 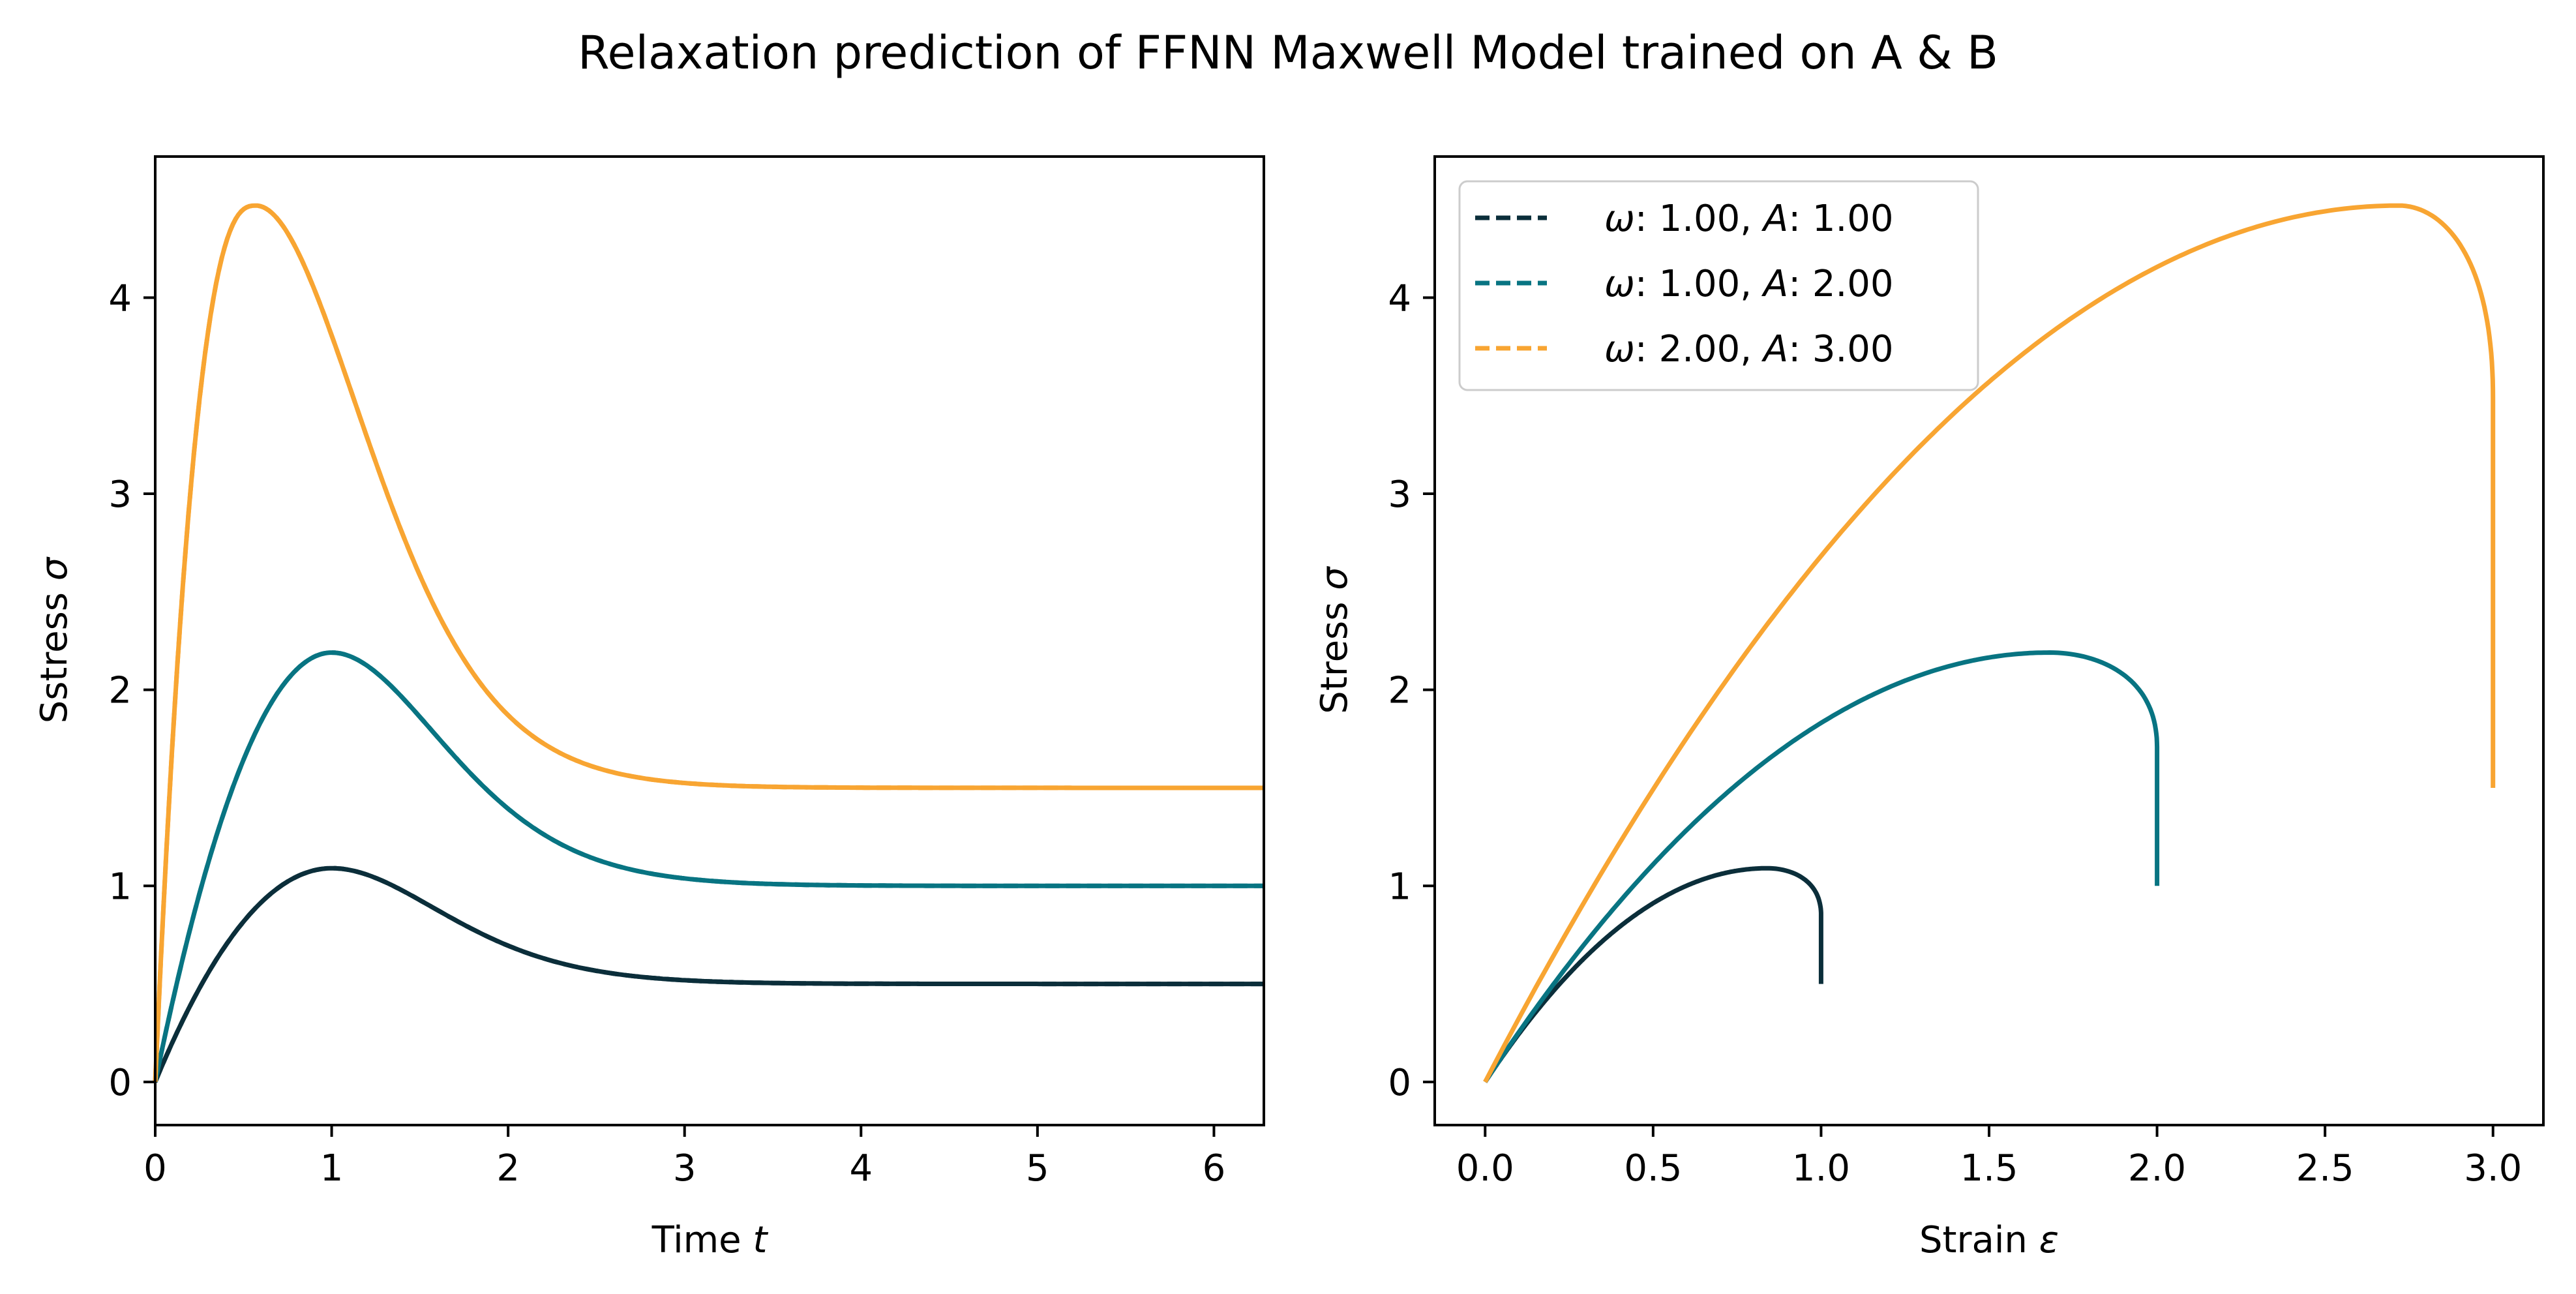 What do you see at coordinates (1399, 1083) in the screenshot?
I see `right-y-tick-label: 0` at bounding box center [1399, 1083].